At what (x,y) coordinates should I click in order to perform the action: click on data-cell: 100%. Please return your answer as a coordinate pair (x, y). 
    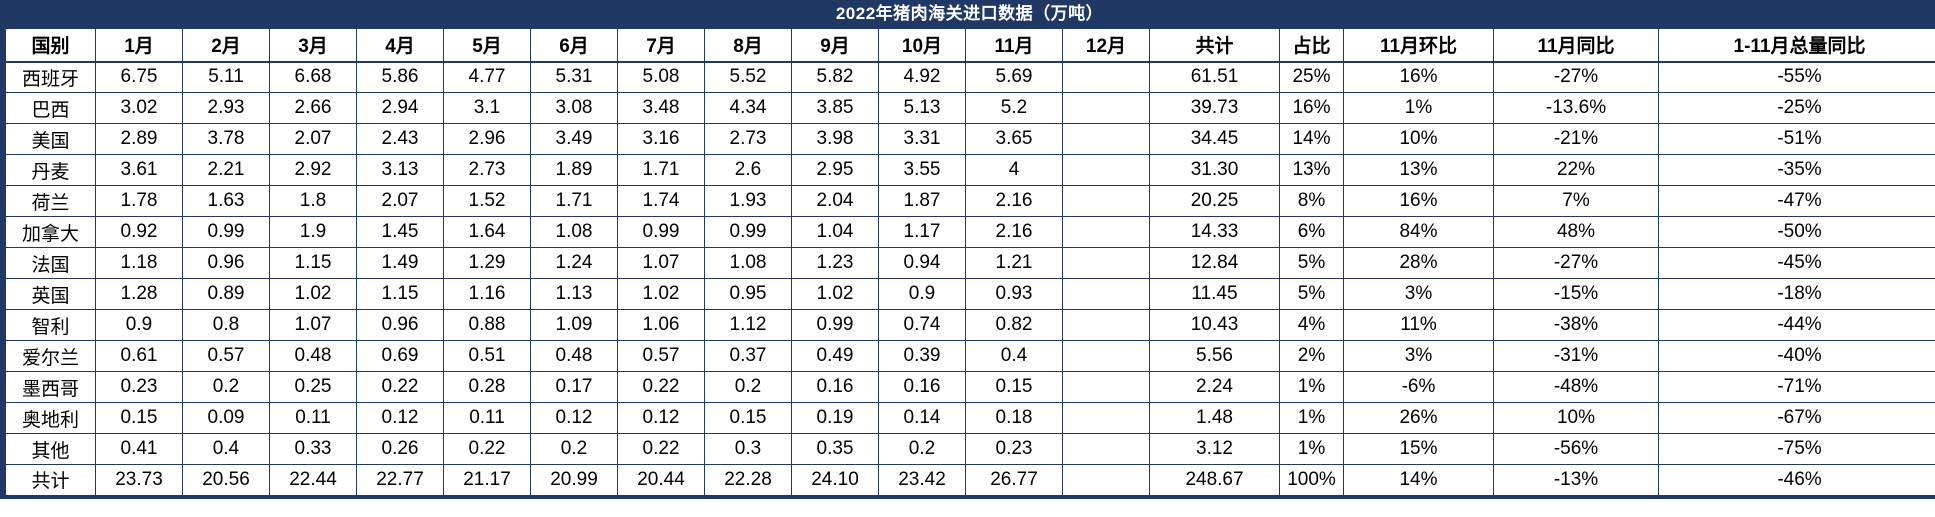
    Looking at the image, I should click on (1311, 480).